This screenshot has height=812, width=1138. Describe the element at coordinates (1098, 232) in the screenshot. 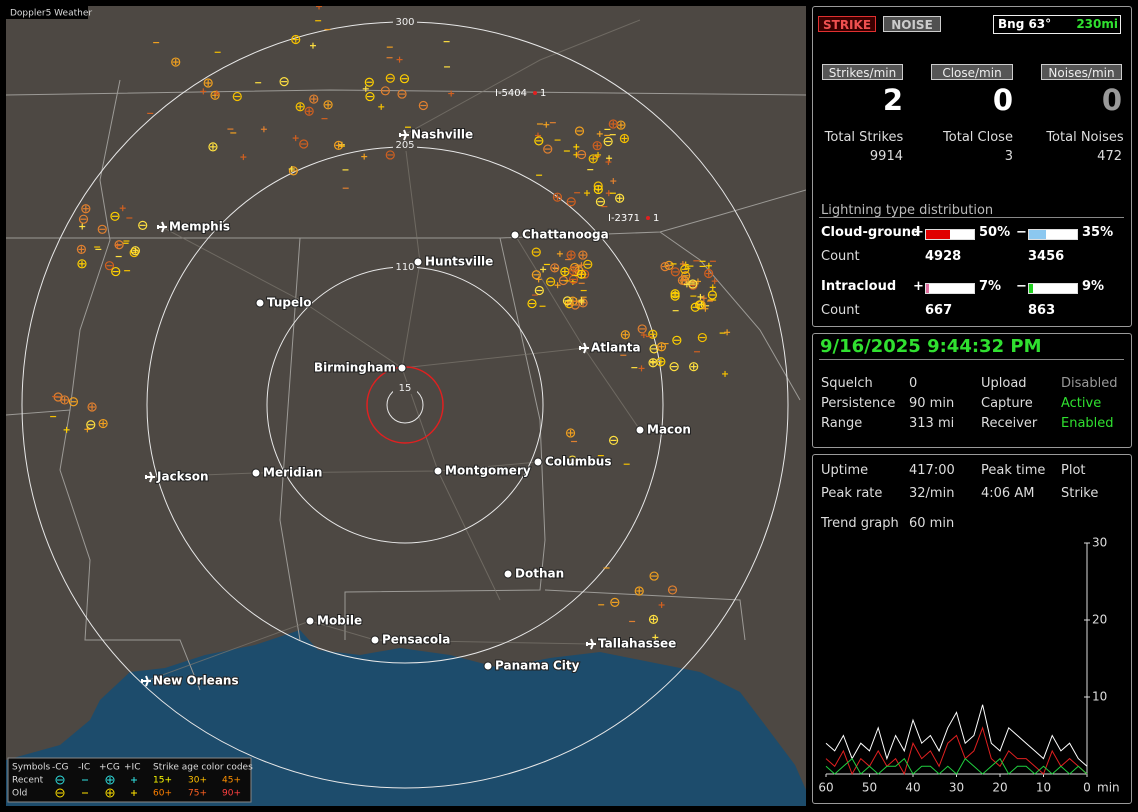

I see `percent: 35%` at that location.